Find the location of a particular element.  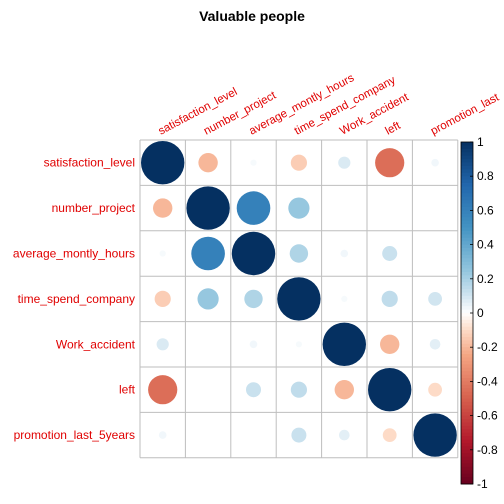

cell-satisfaction_level-left is located at coordinates (390, 163).